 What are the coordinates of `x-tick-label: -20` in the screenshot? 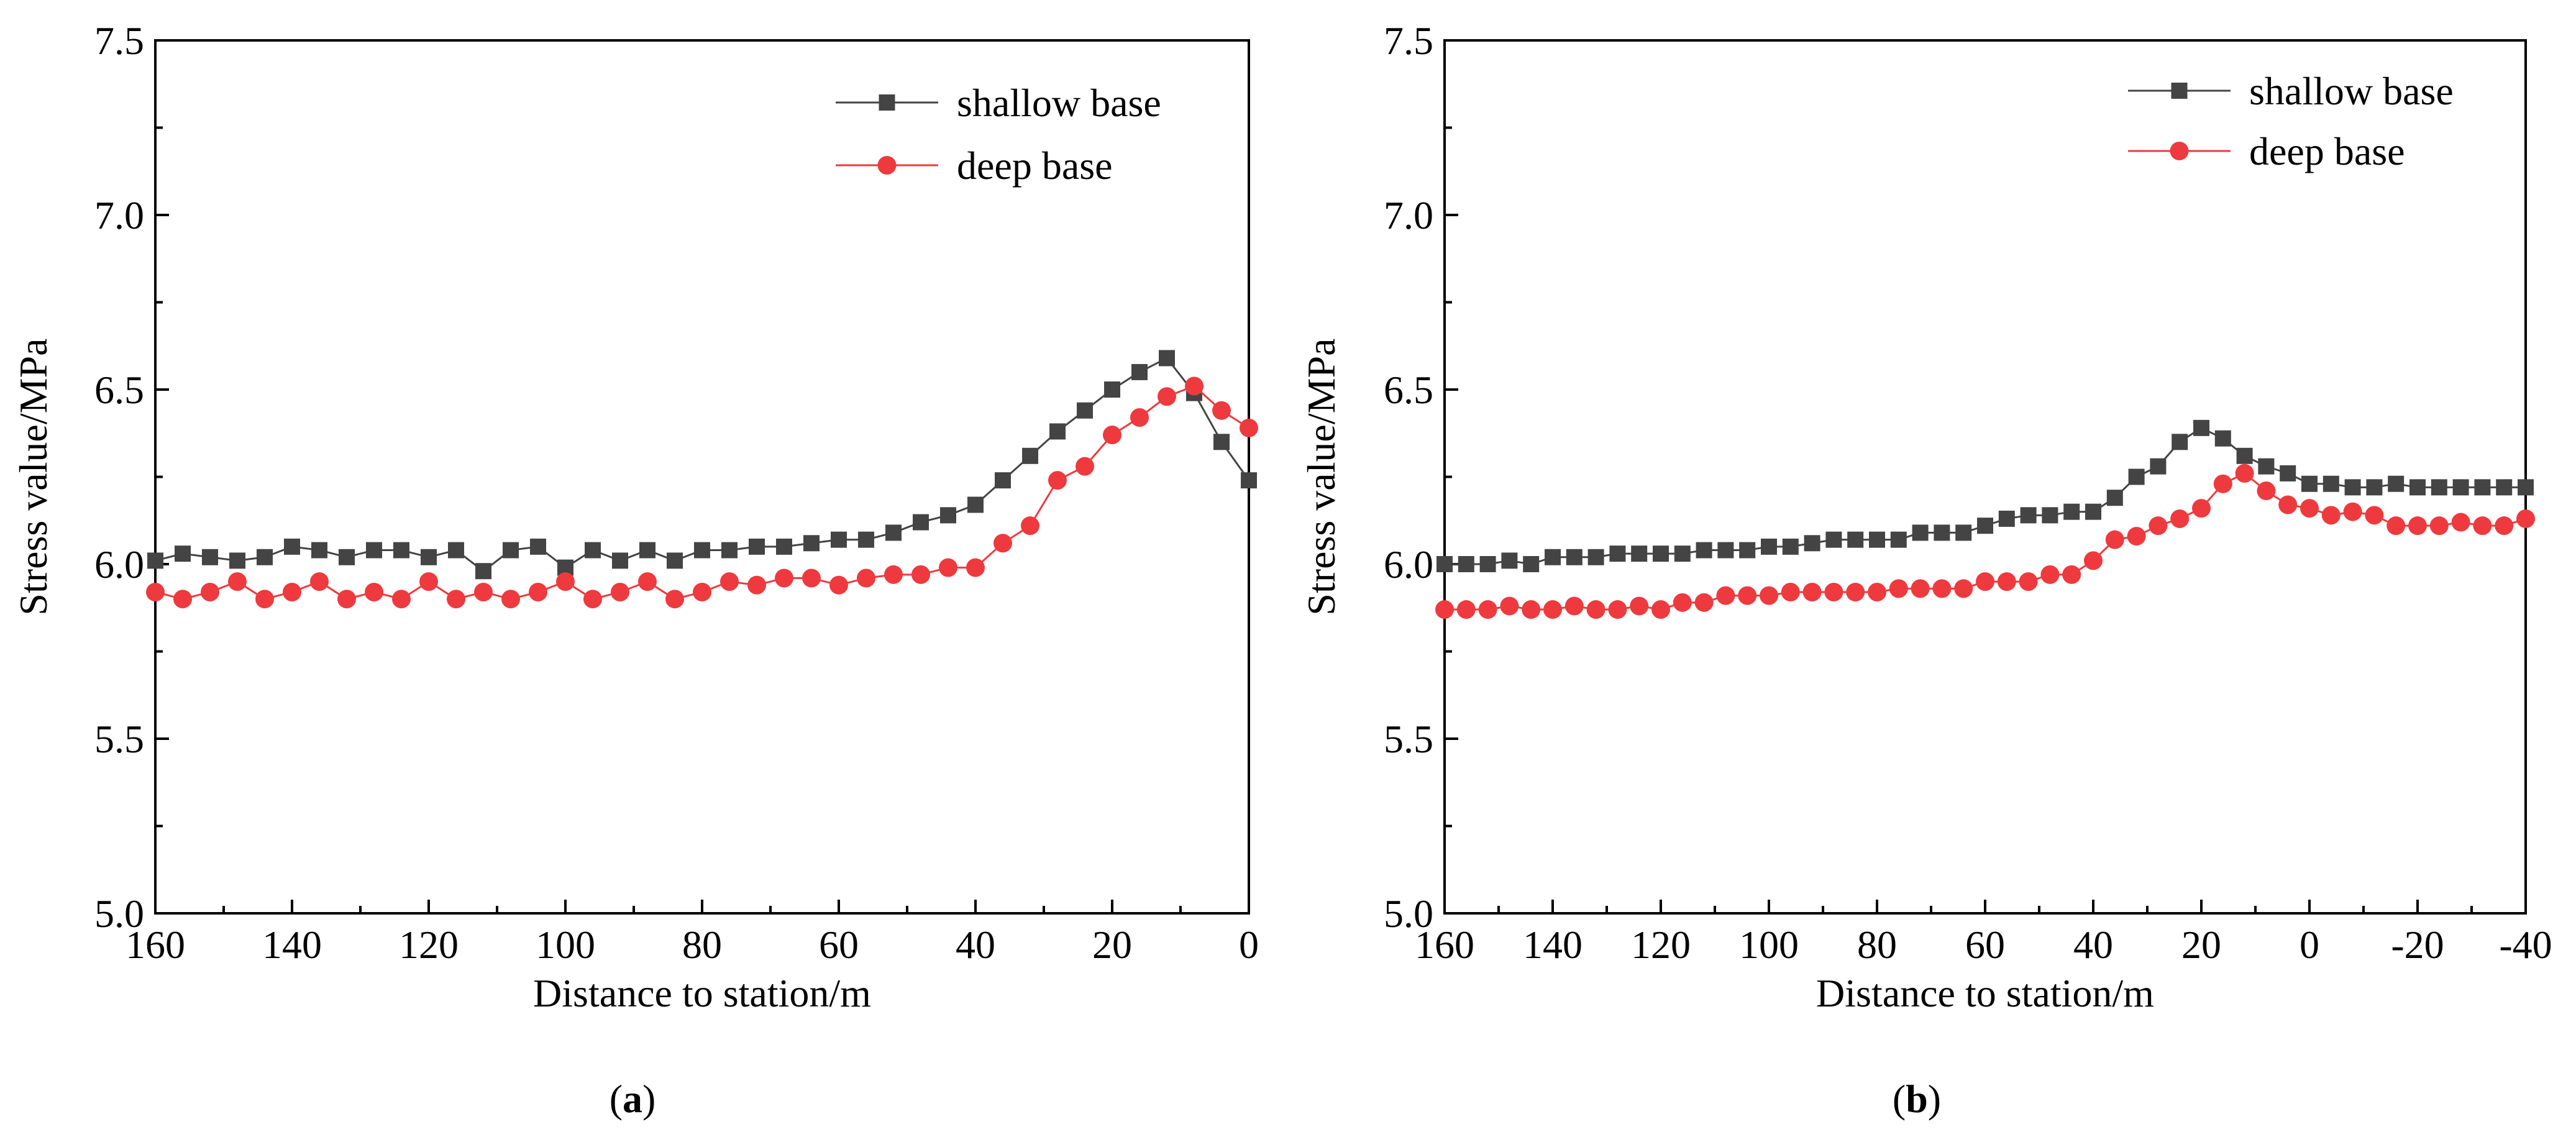 It's located at (2417, 945).